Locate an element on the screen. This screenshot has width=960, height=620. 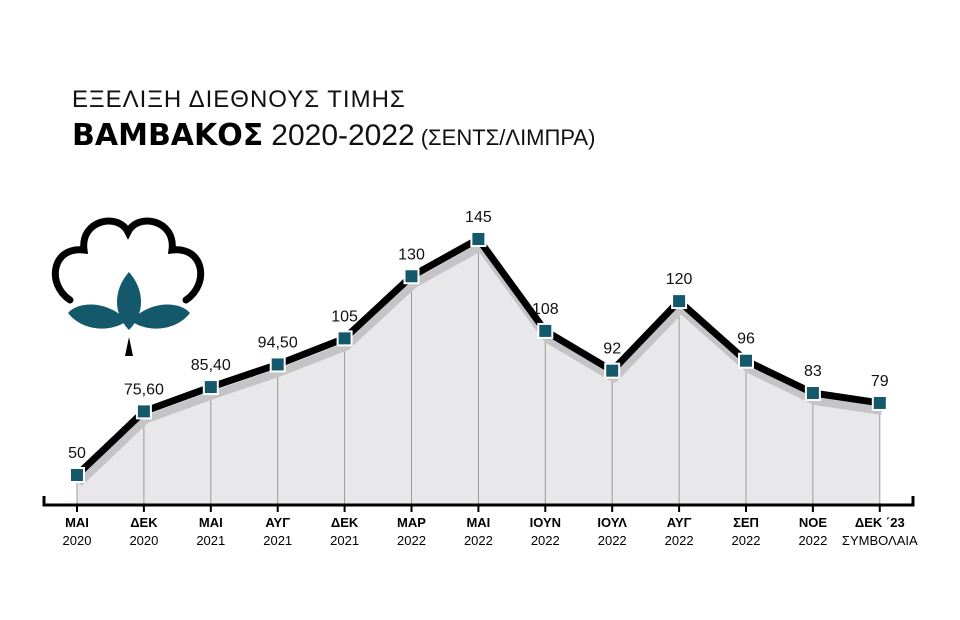
data-label-0: 50 is located at coordinates (77, 453).